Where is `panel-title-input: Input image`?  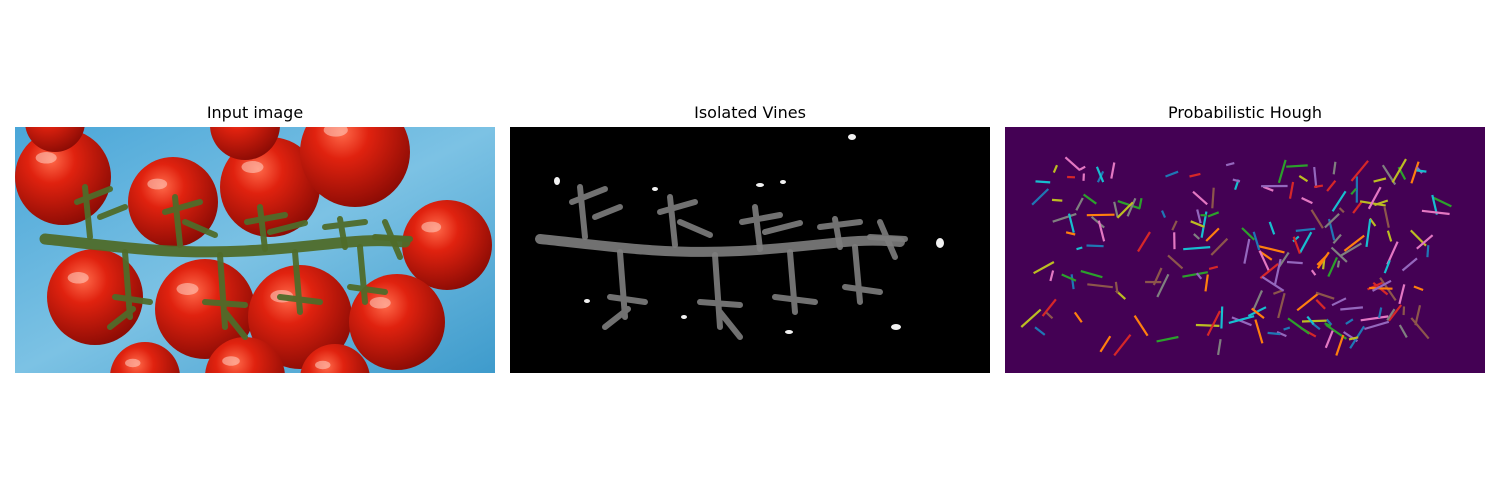
panel-title-input: Input image is located at coordinates (255, 112).